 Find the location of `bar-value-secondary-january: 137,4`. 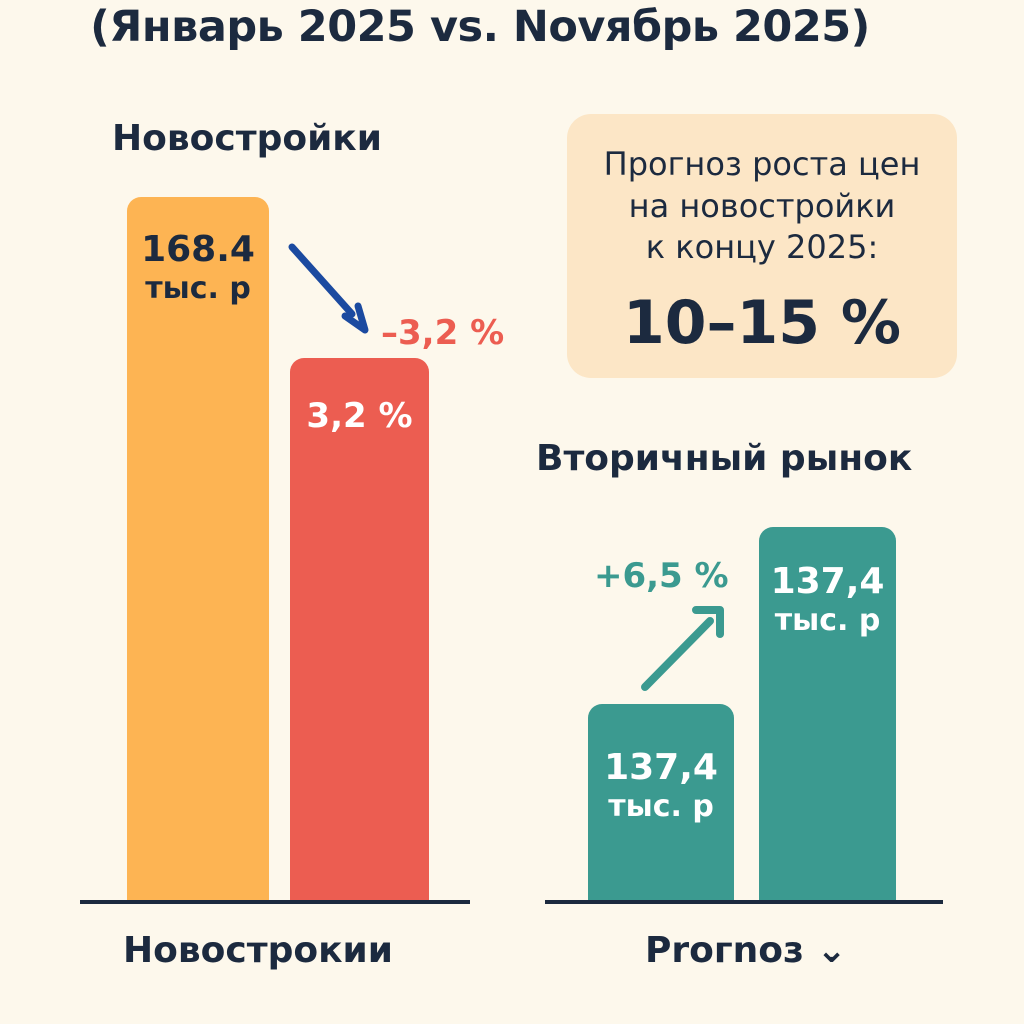

bar-value-secondary-january: 137,4 is located at coordinates (661, 767).